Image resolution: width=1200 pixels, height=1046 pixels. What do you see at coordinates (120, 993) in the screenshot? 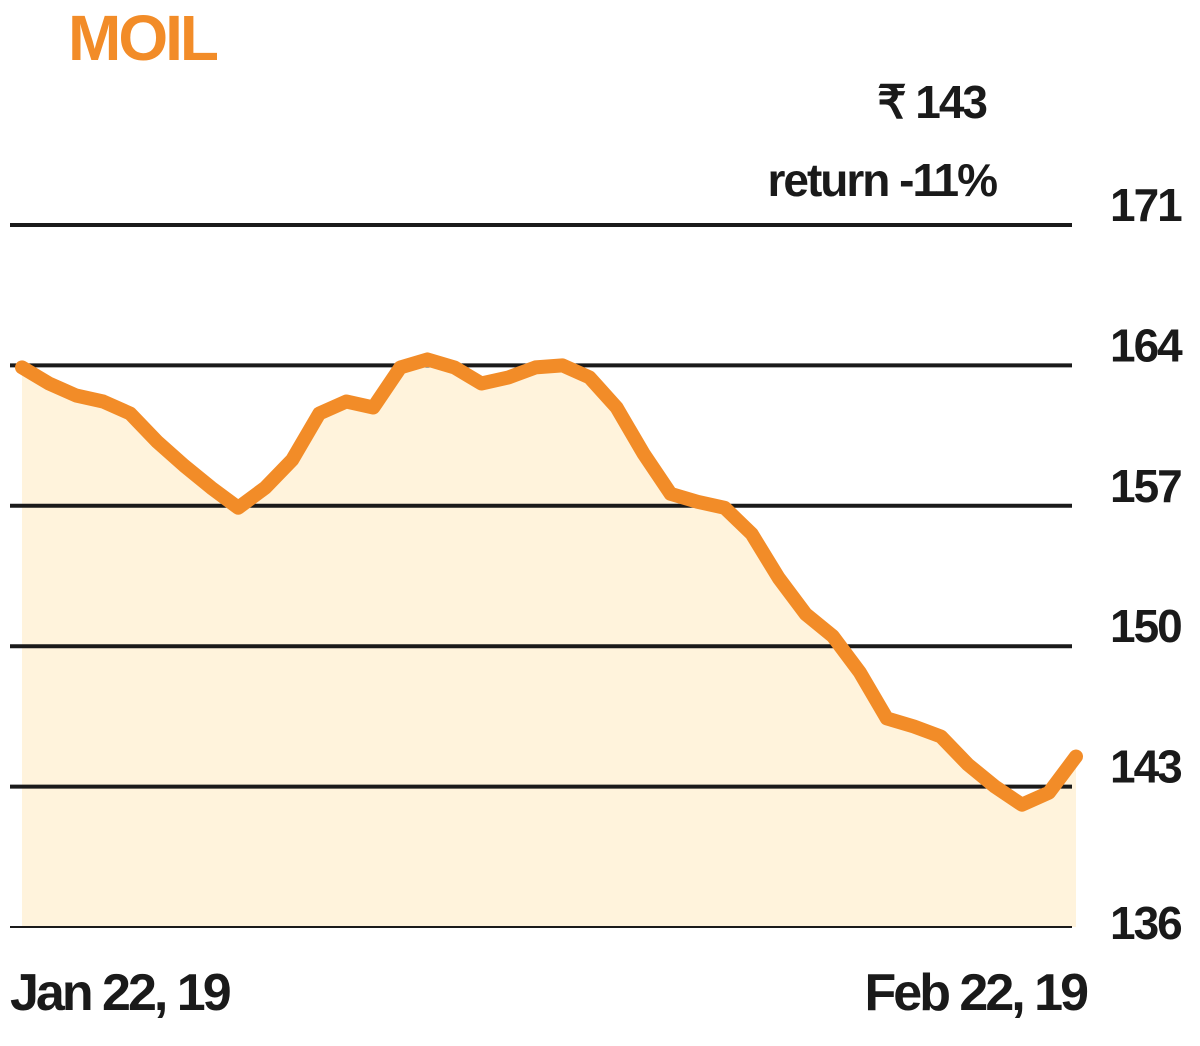
I see `x-axis-start-label: Jan 22, 19` at bounding box center [120, 993].